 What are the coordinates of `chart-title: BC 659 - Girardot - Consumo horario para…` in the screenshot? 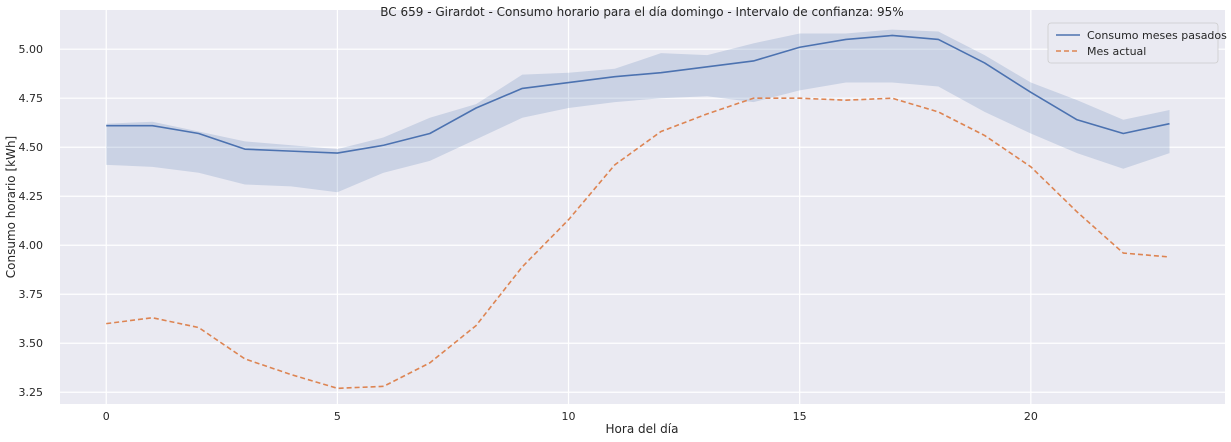 It's located at (641, 12).